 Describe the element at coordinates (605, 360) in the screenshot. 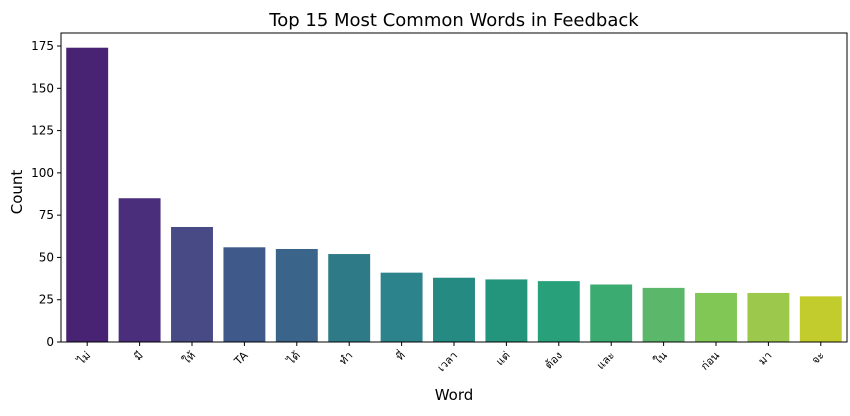

I see `x-tick-label: และ` at that location.